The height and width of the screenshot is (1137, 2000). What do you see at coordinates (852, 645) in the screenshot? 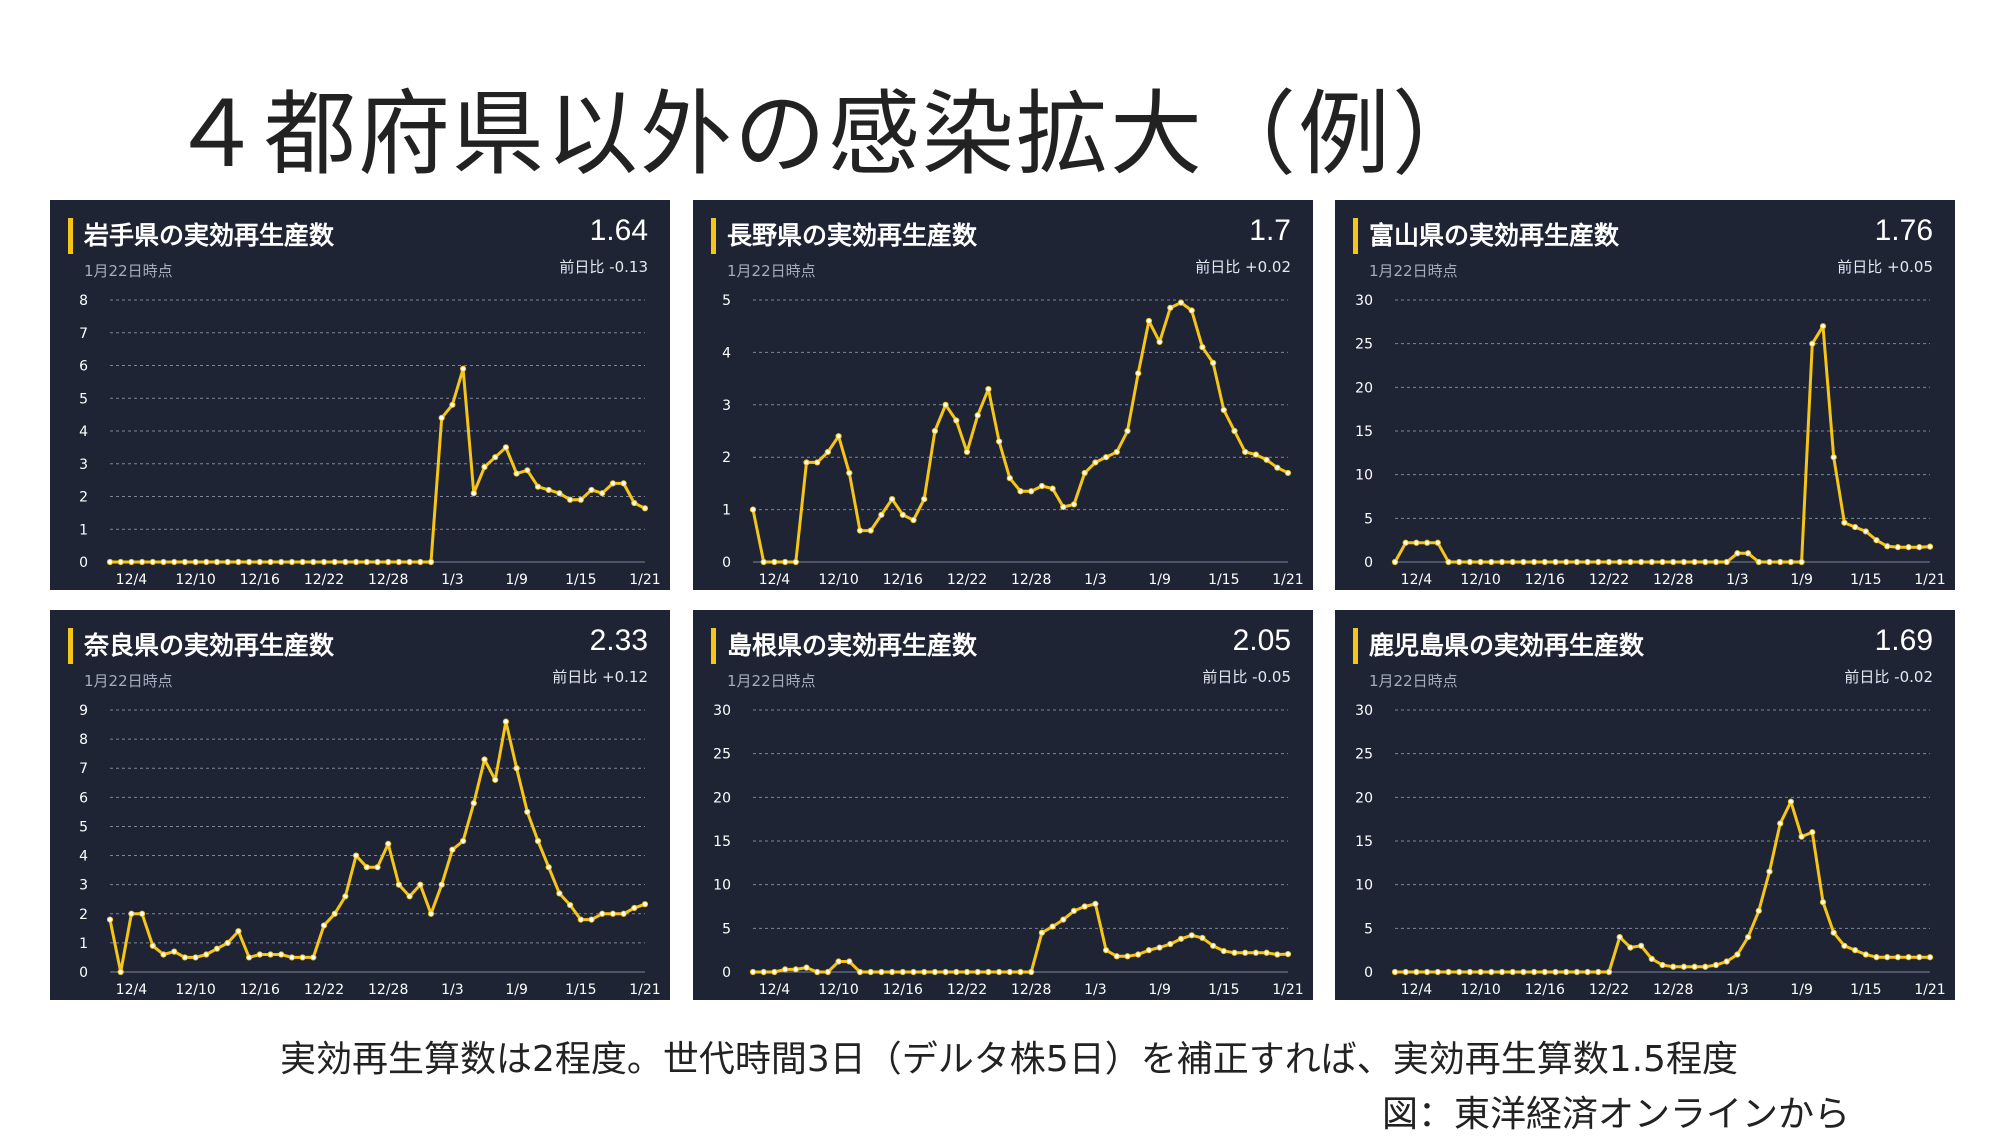
I see `chart-title: 島根県の実効再生産数` at bounding box center [852, 645].